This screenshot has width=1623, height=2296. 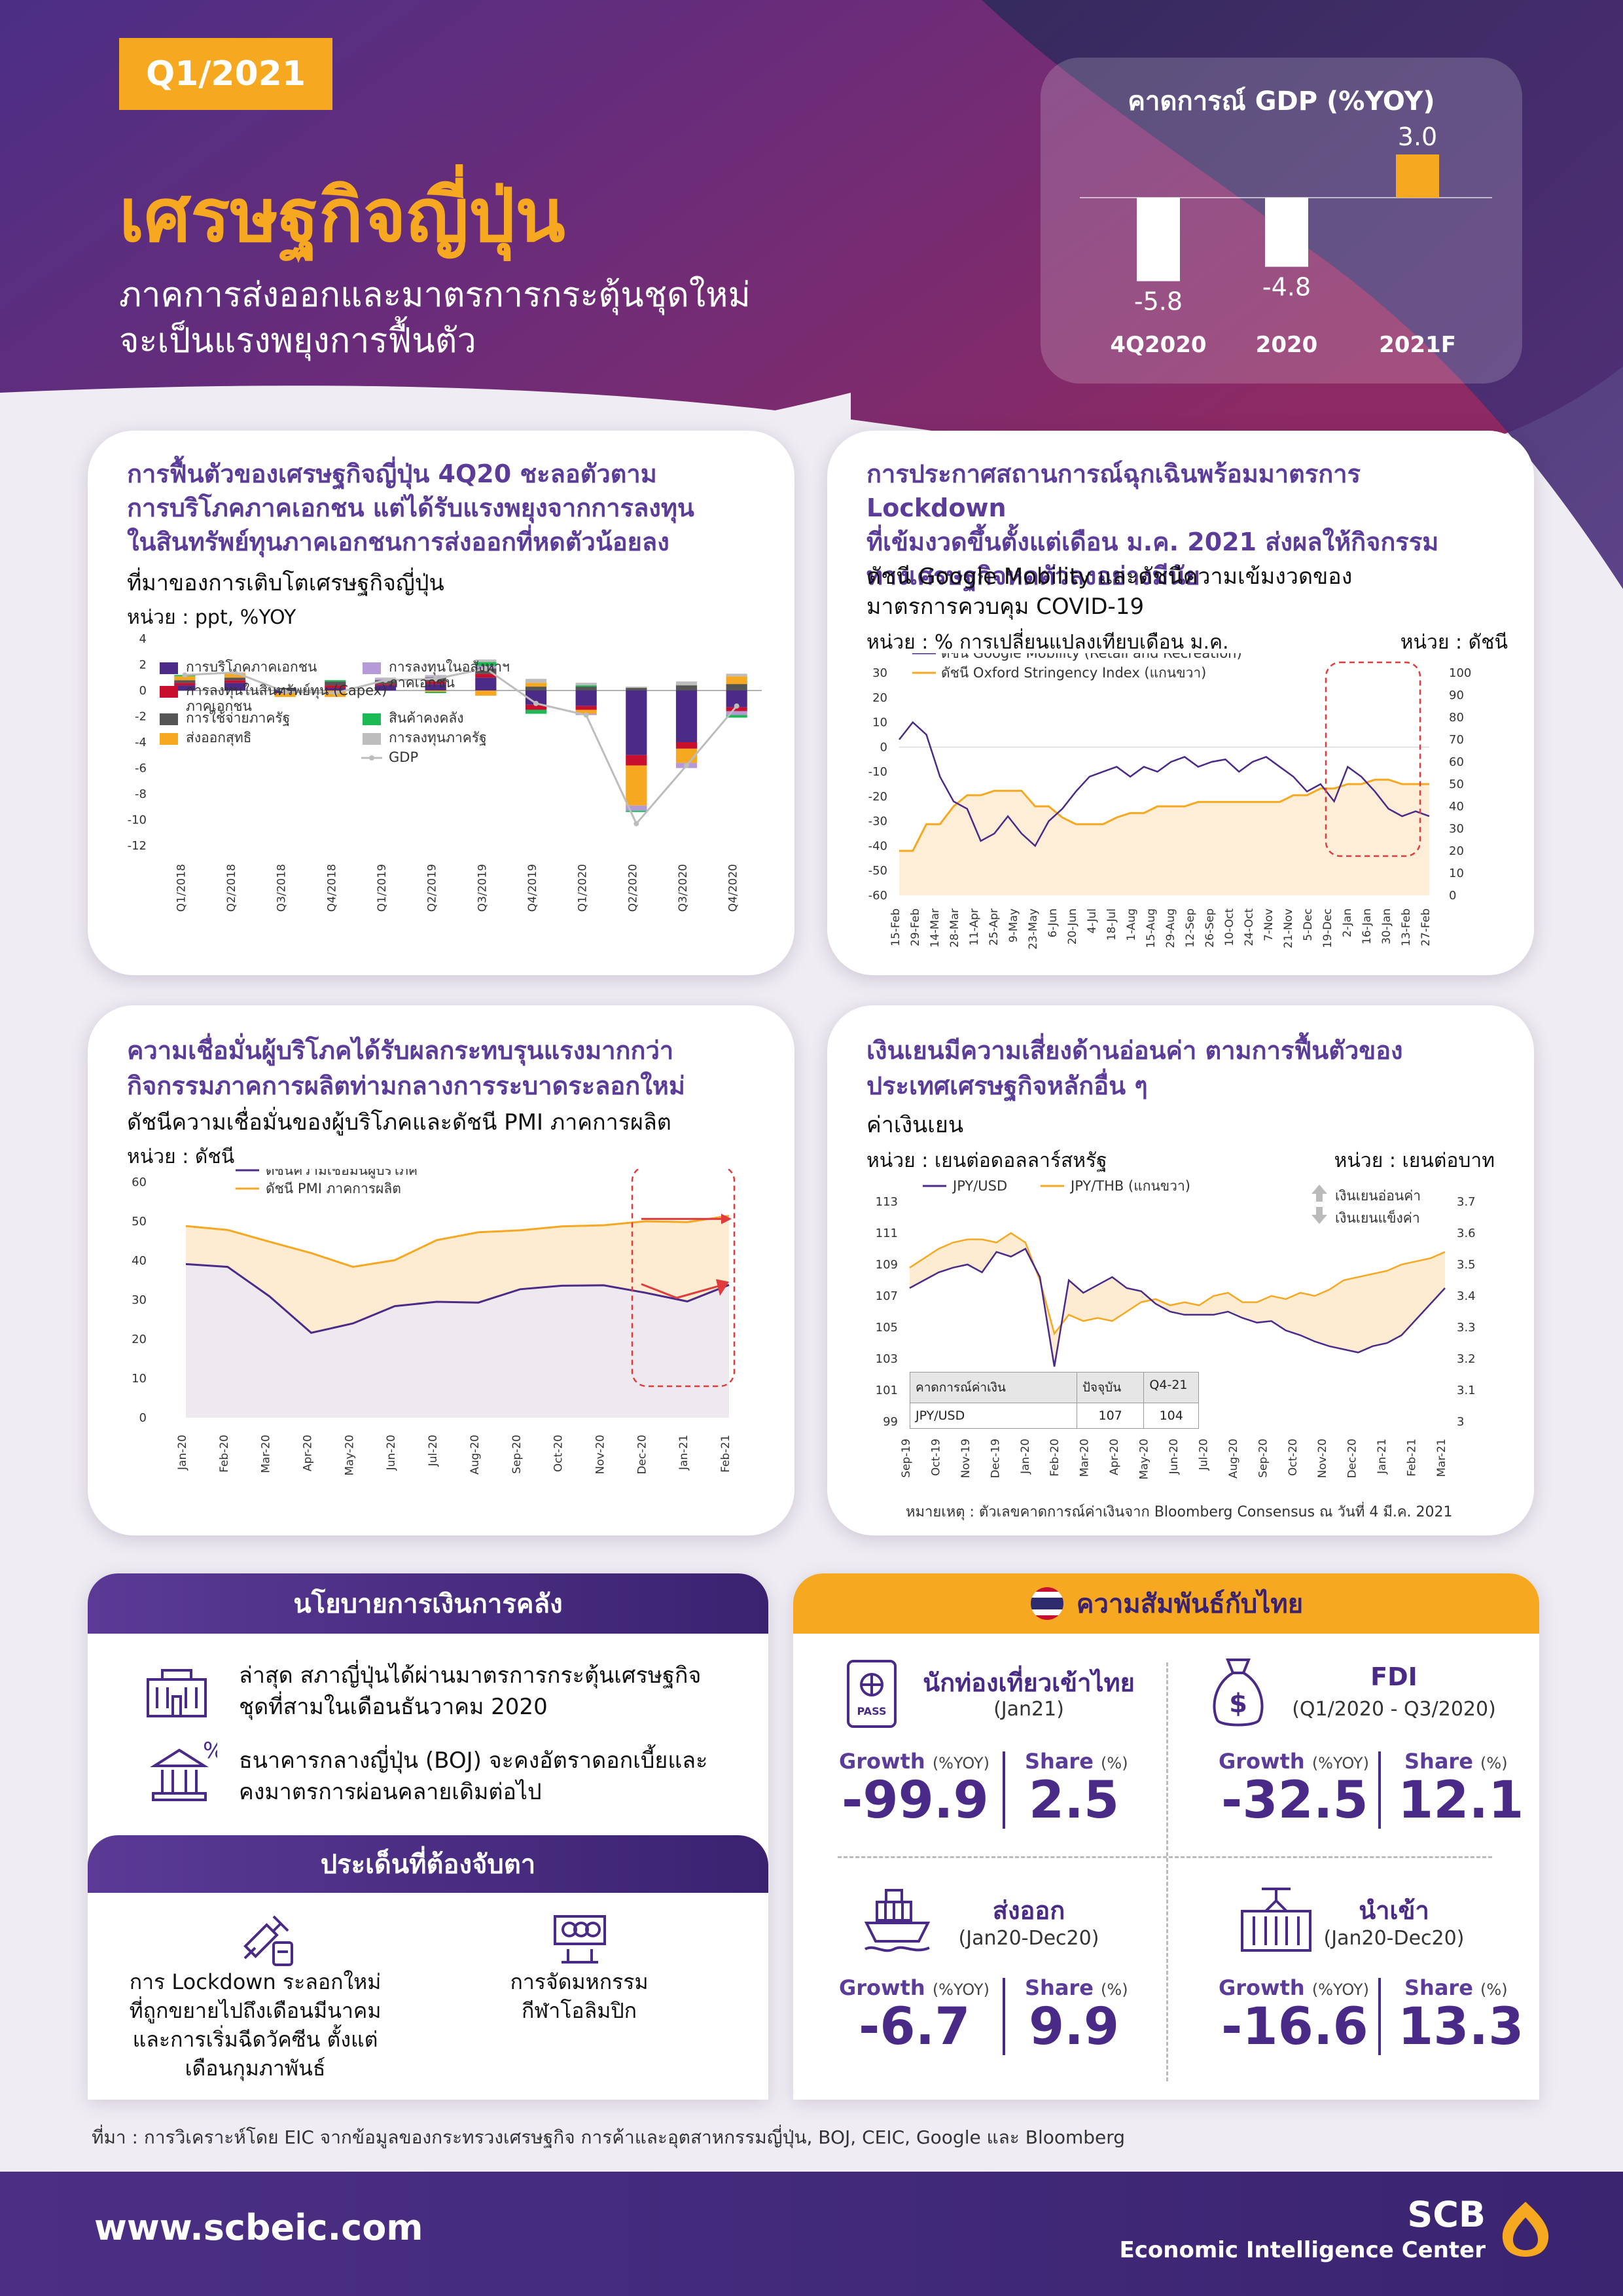 I want to click on export-value-separator, so click(x=1004, y=2016).